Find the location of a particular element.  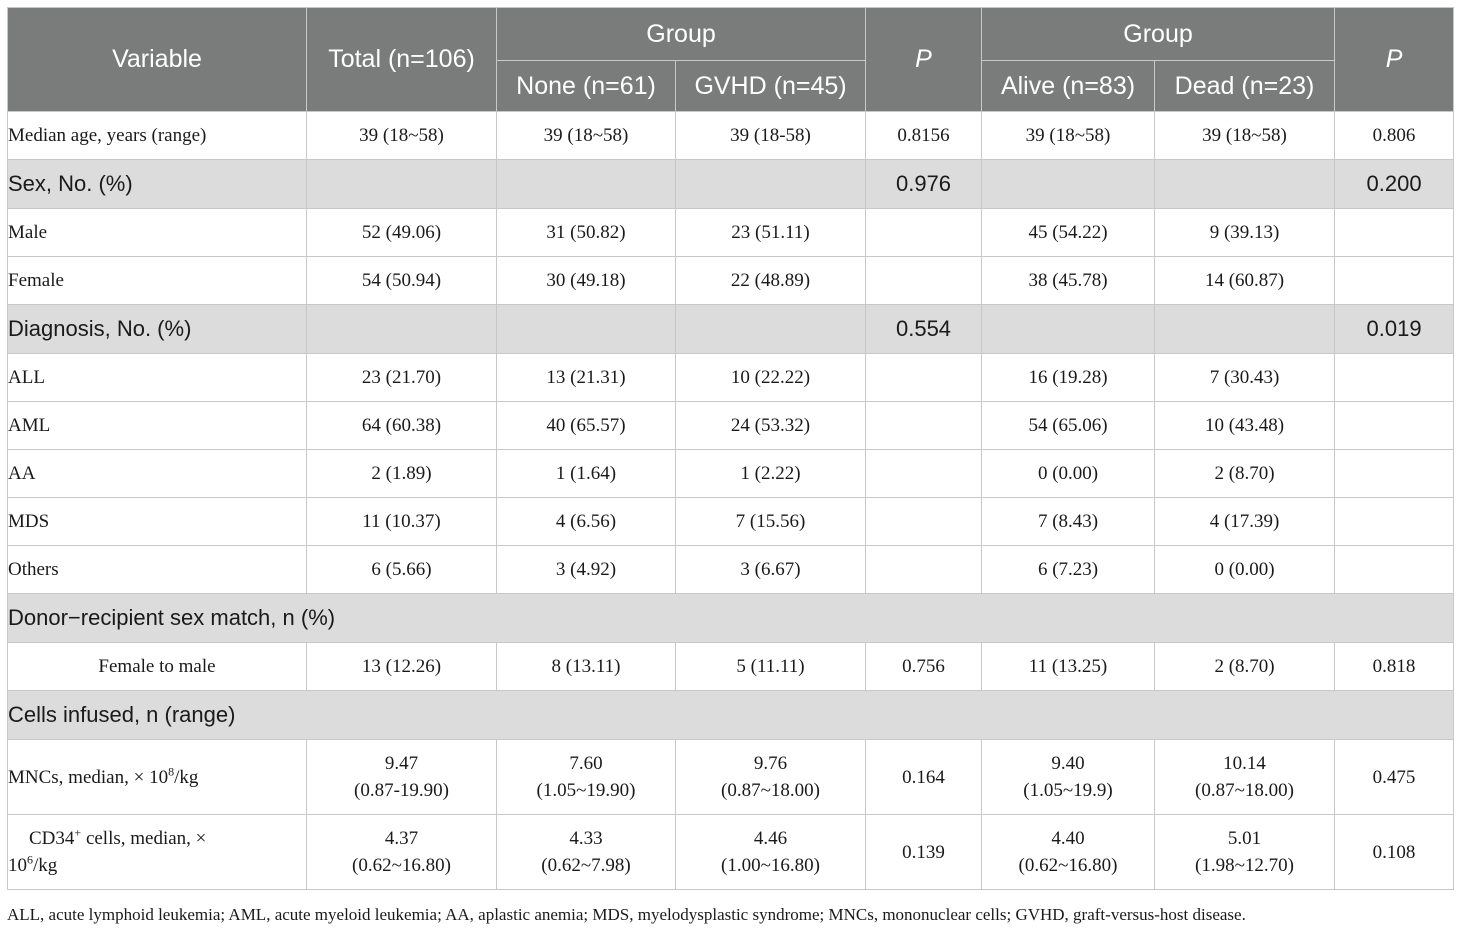

cell-alive: 6 (7.23) is located at coordinates (1068, 569).